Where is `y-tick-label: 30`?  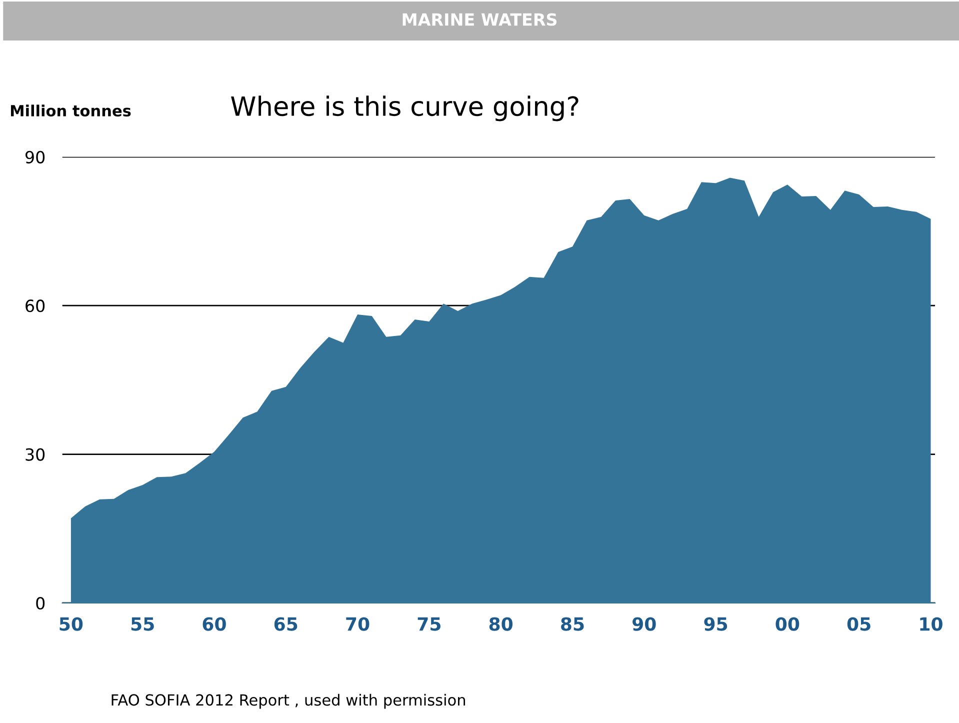
y-tick-label: 30 is located at coordinates (35, 454).